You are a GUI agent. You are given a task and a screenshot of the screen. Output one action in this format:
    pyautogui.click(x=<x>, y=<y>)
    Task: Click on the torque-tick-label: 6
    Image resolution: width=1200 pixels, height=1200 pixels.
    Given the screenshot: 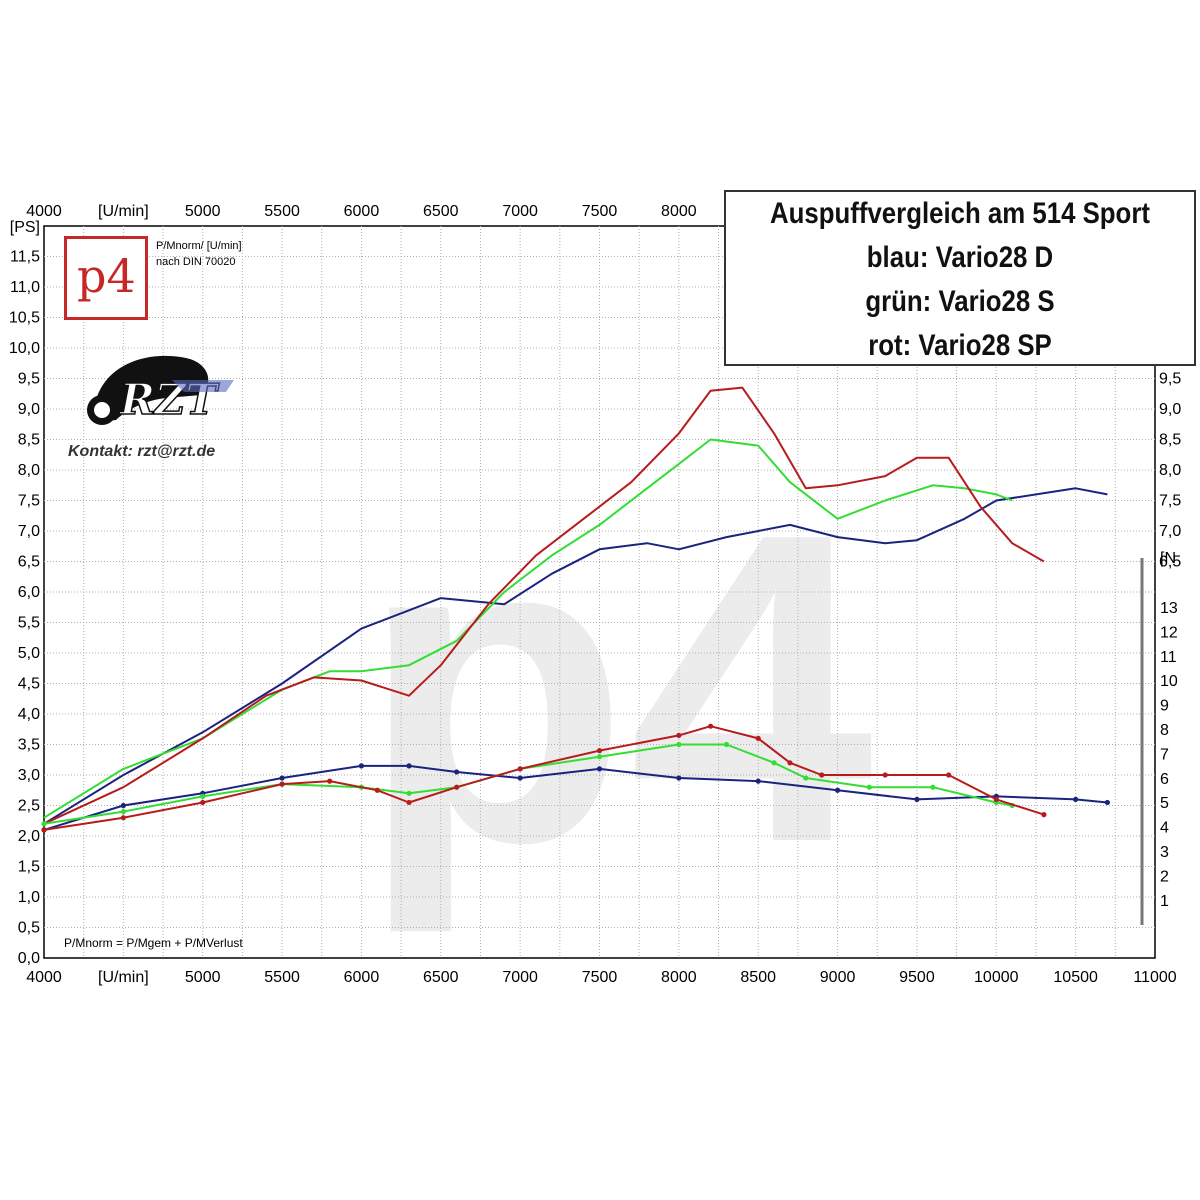 What is the action you would take?
    pyautogui.click(x=1164, y=779)
    